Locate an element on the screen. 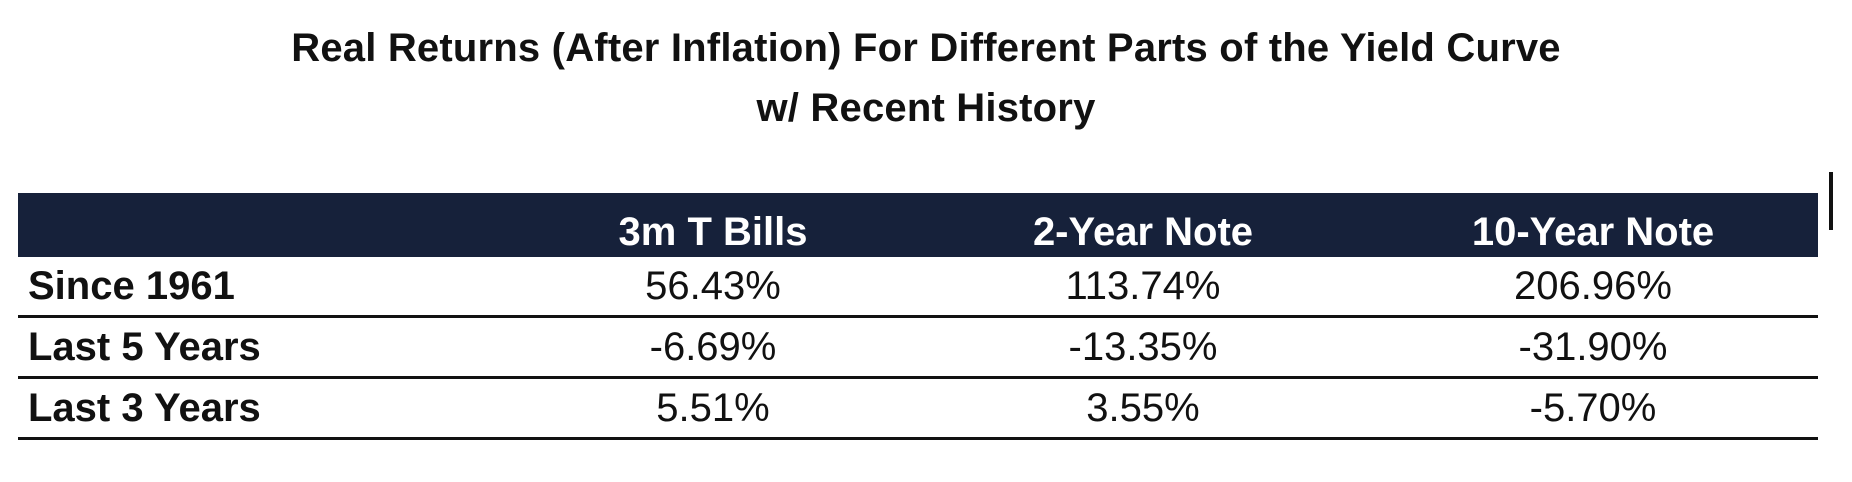 This screenshot has height=482, width=1852. table-cell: -6.69% is located at coordinates (713, 347).